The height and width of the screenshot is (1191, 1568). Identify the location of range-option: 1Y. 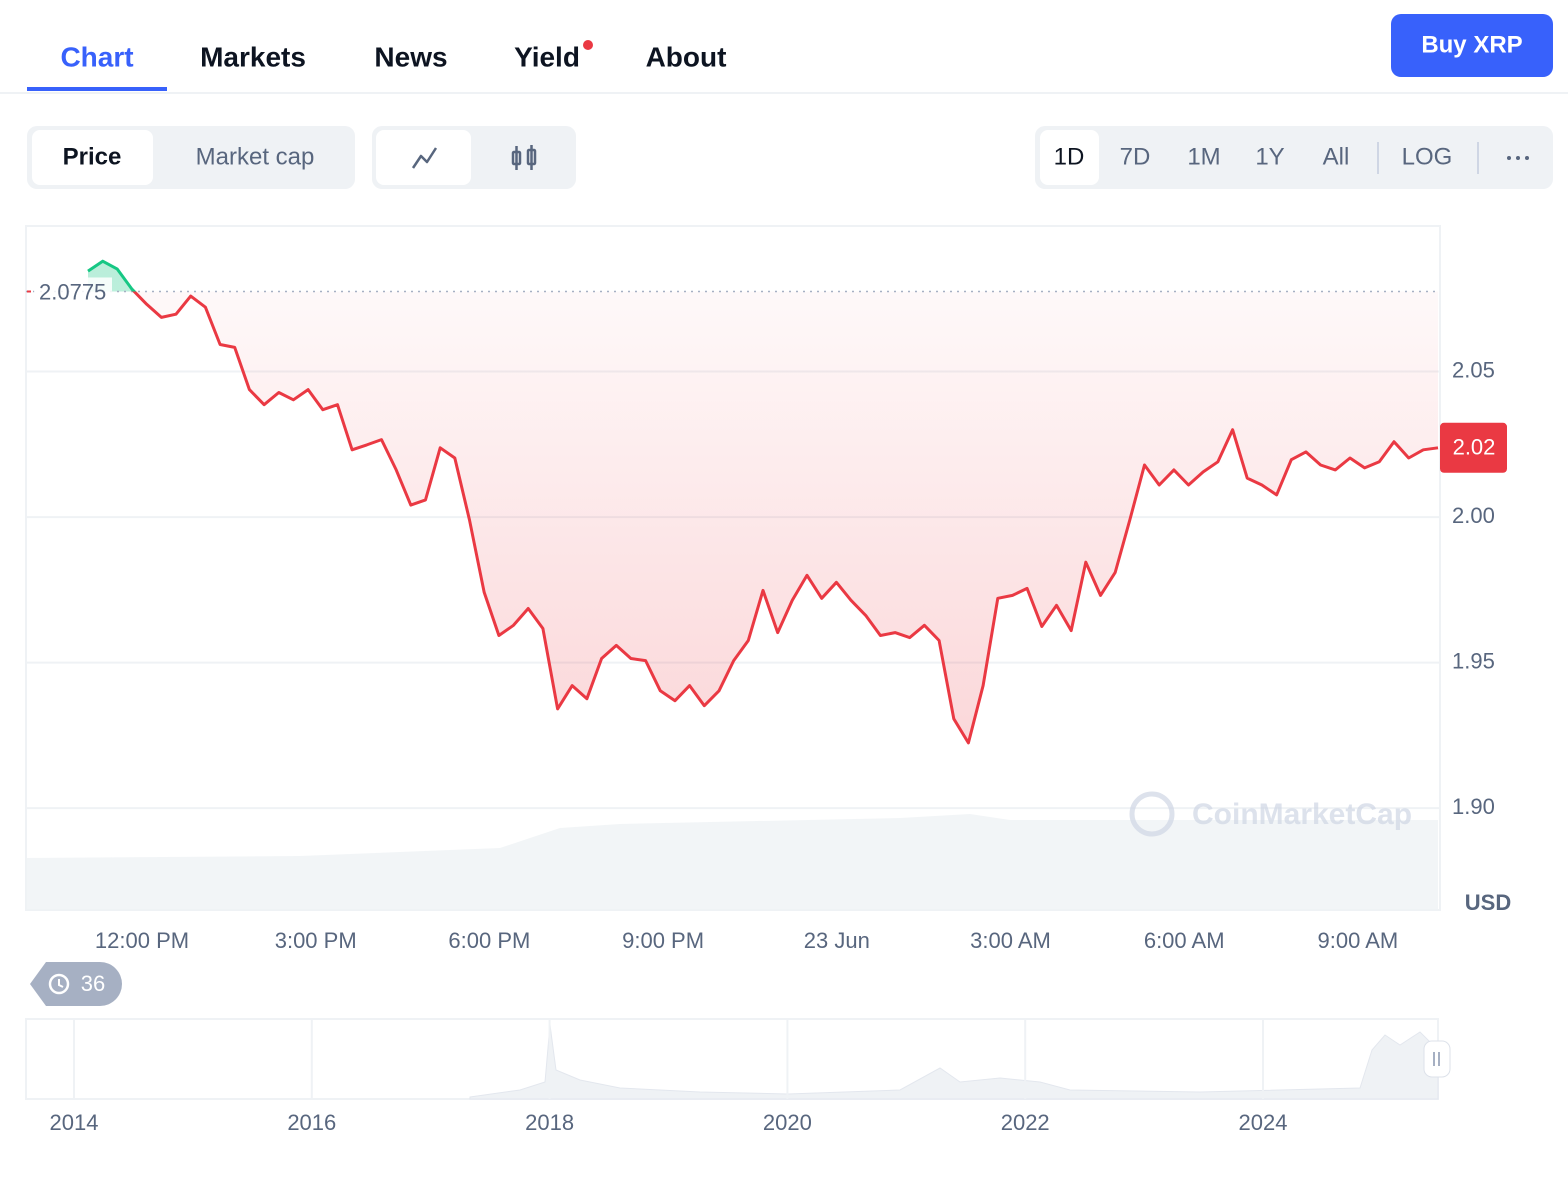
(1269, 156).